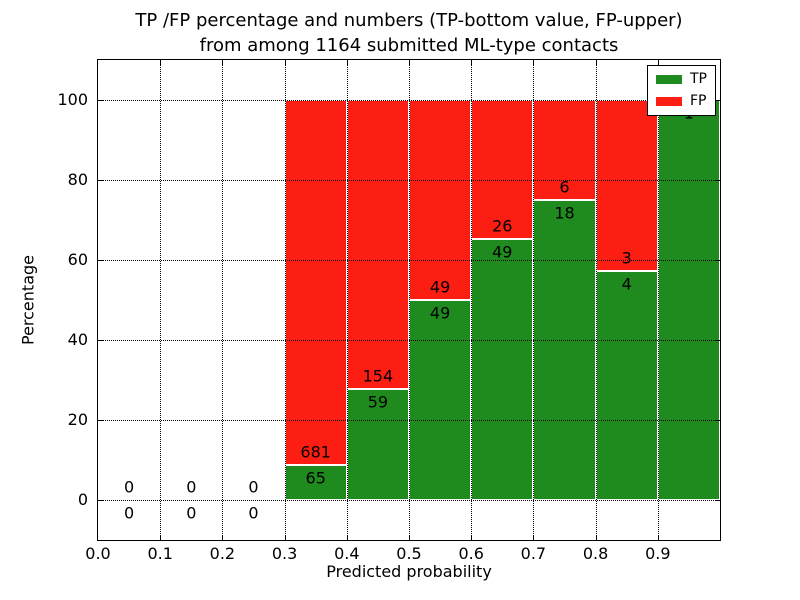 Image resolution: width=800 pixels, height=600 pixels. I want to click on legend-item: FP, so click(681, 101).